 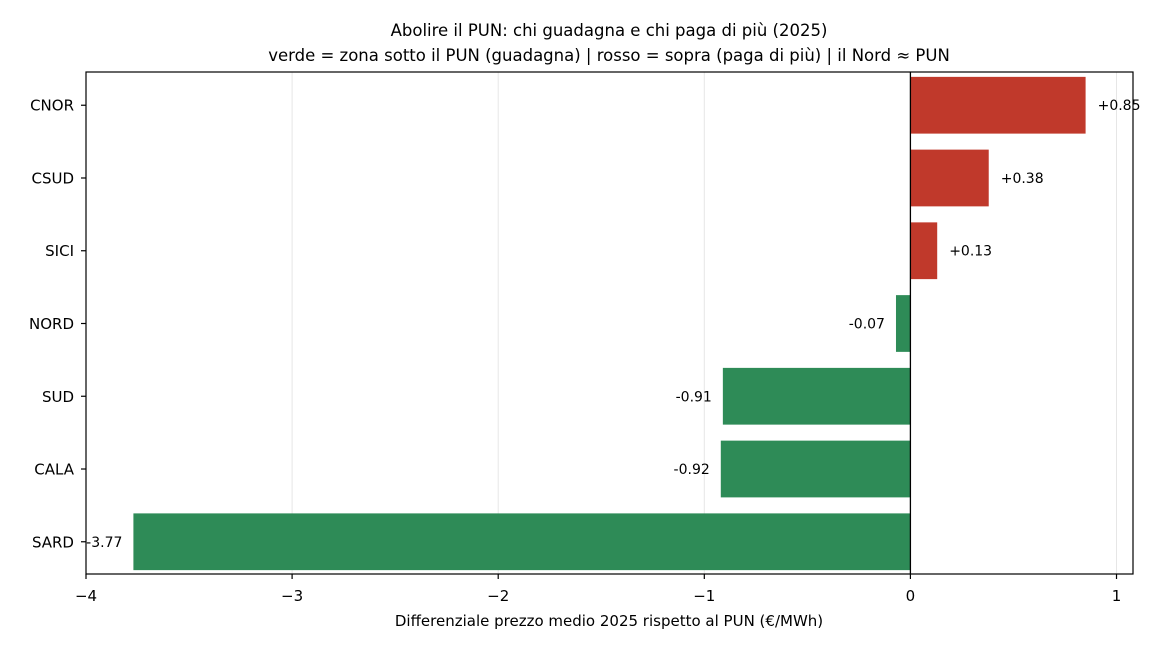 I want to click on data-label-nord: -0.07, so click(x=867, y=325).